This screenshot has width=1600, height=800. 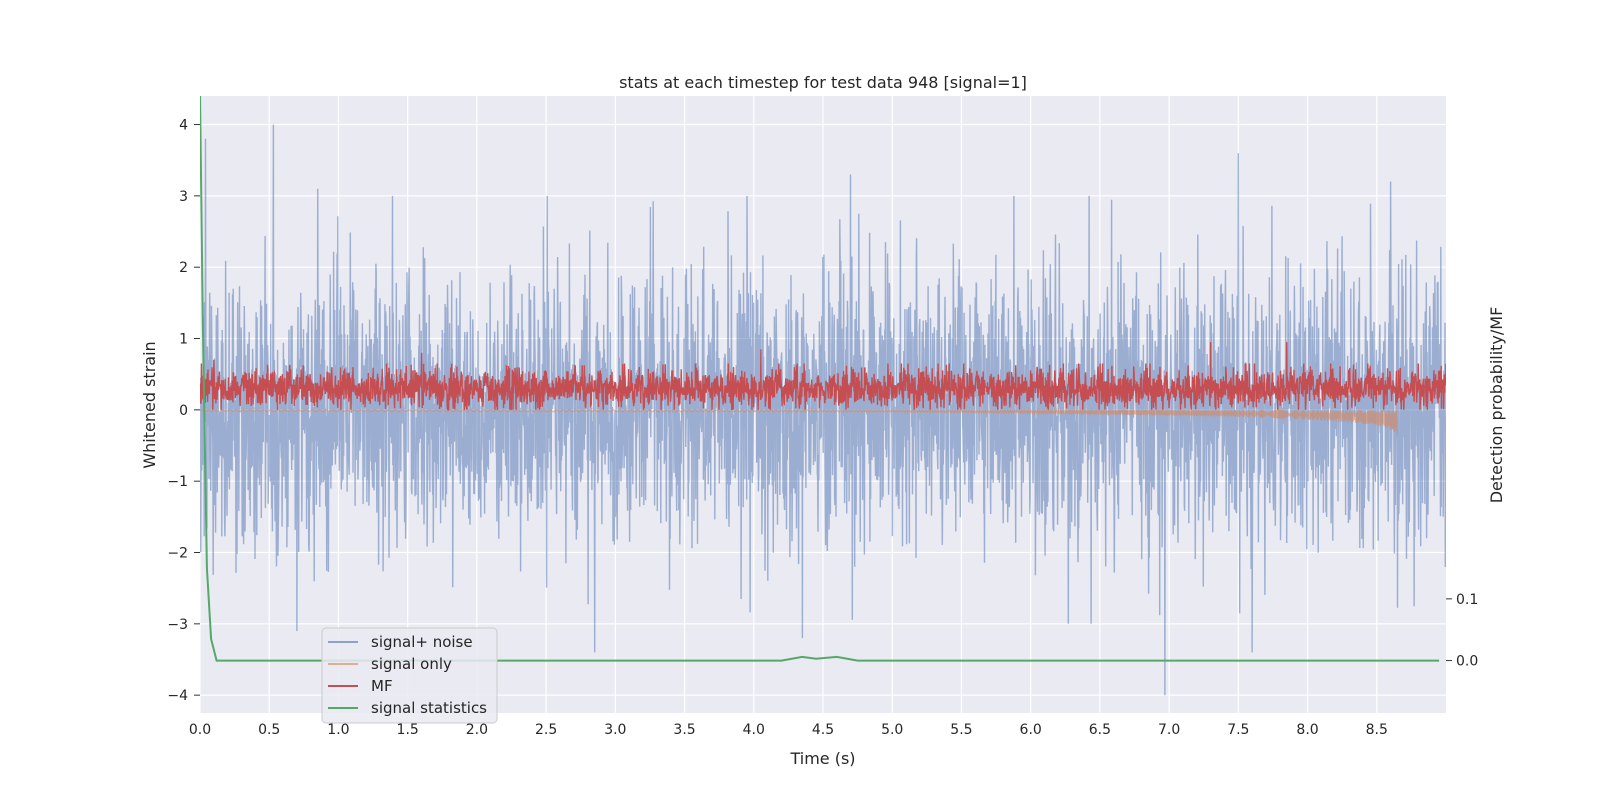 What do you see at coordinates (823, 376) in the screenshot?
I see `series-mf` at bounding box center [823, 376].